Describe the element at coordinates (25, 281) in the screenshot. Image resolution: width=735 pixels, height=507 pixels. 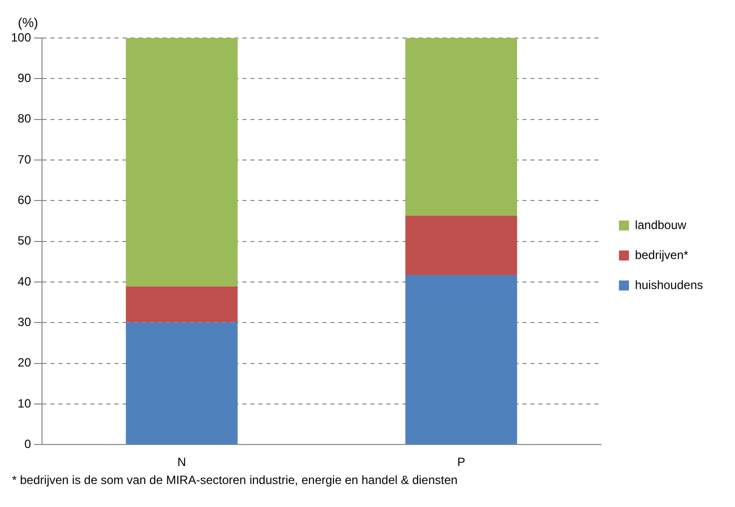
I see `y-tick-label: 40` at that location.